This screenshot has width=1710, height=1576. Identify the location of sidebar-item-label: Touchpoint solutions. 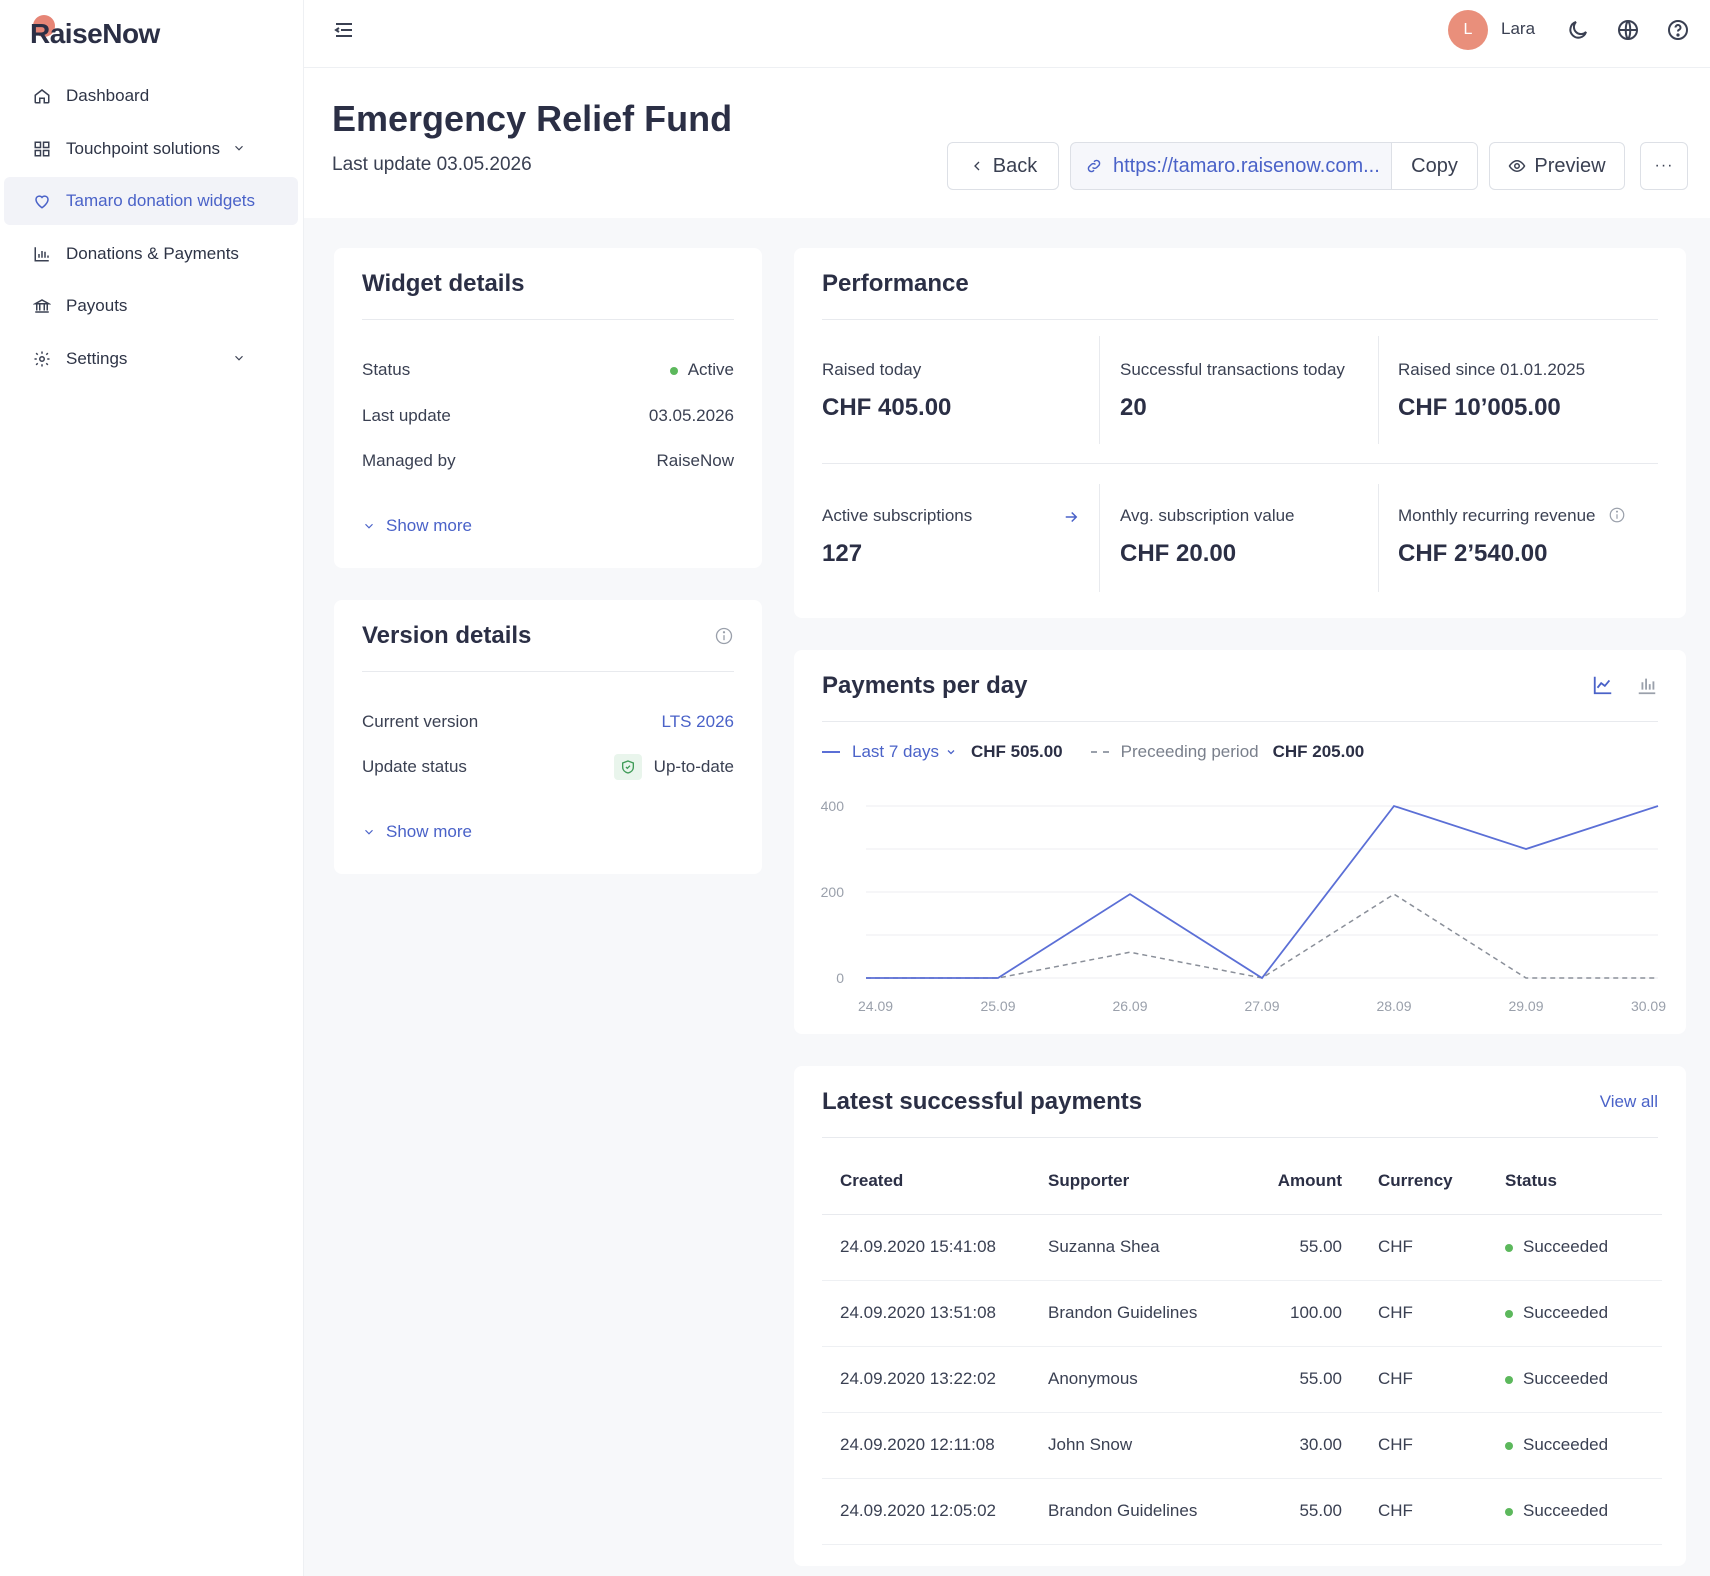
(143, 148).